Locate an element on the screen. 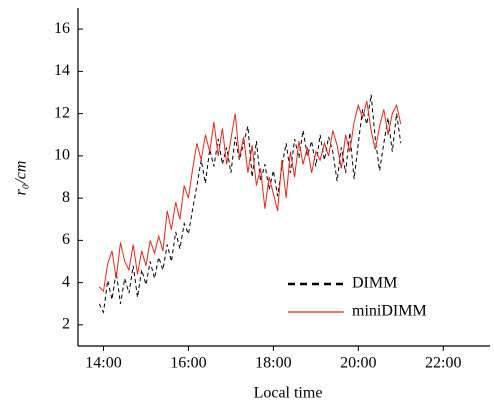 The width and height of the screenshot is (494, 408). x-tick-label: 16:00 is located at coordinates (188, 363).